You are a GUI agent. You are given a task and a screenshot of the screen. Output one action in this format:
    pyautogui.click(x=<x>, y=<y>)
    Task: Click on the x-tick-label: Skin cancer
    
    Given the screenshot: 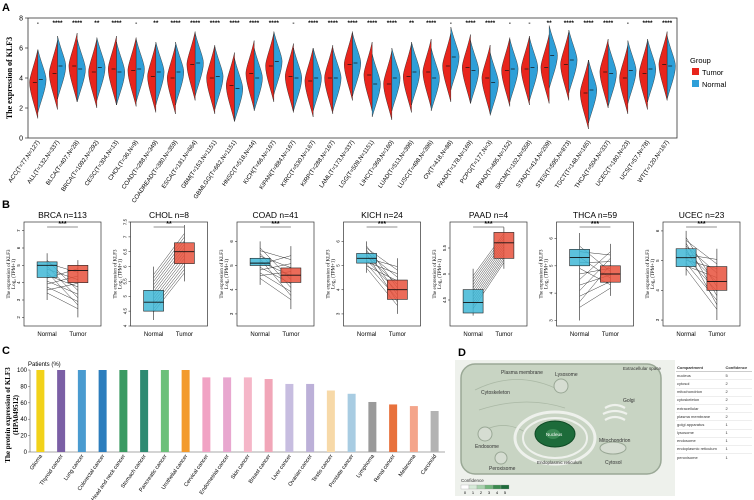 What is the action you would take?
    pyautogui.click(x=240, y=467)
    